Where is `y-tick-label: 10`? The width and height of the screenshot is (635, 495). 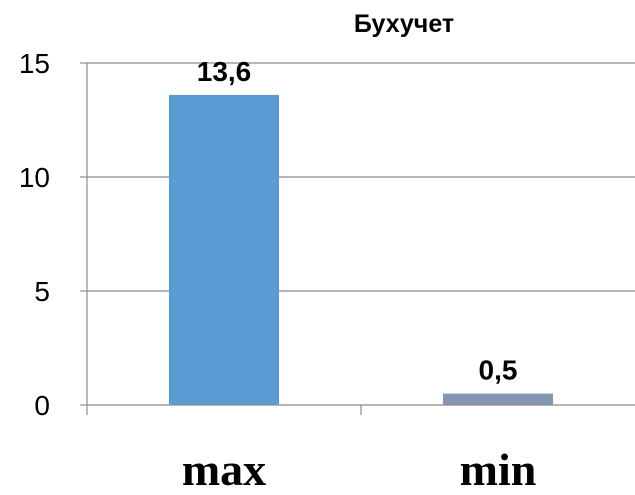
y-tick-label: 10 is located at coordinates (34, 177).